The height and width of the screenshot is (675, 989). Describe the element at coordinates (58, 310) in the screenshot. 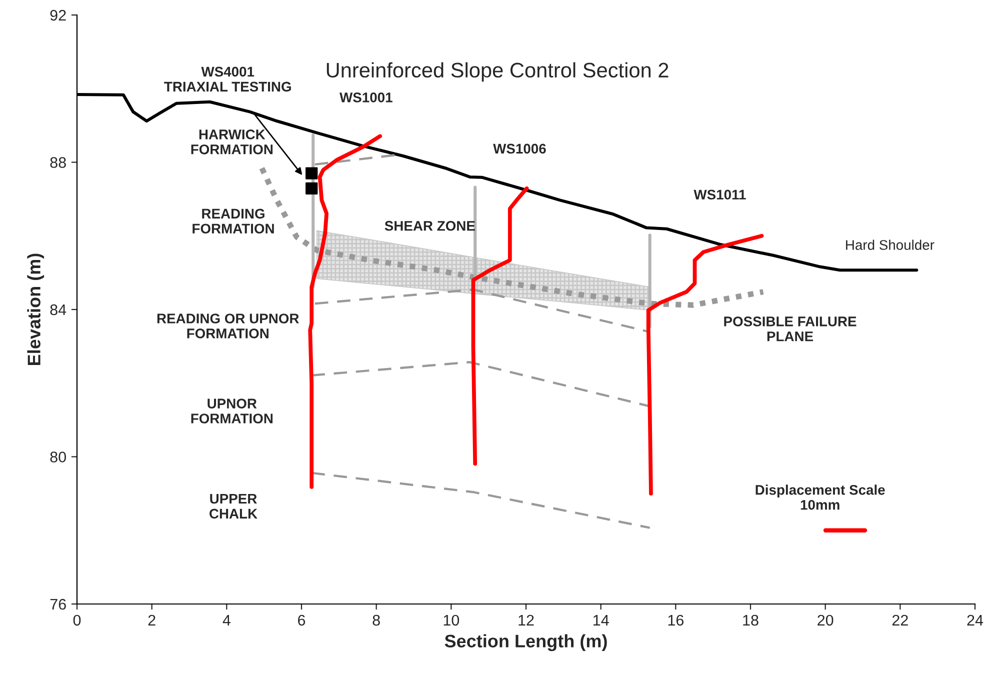

I see `y-tick-label: 84` at that location.